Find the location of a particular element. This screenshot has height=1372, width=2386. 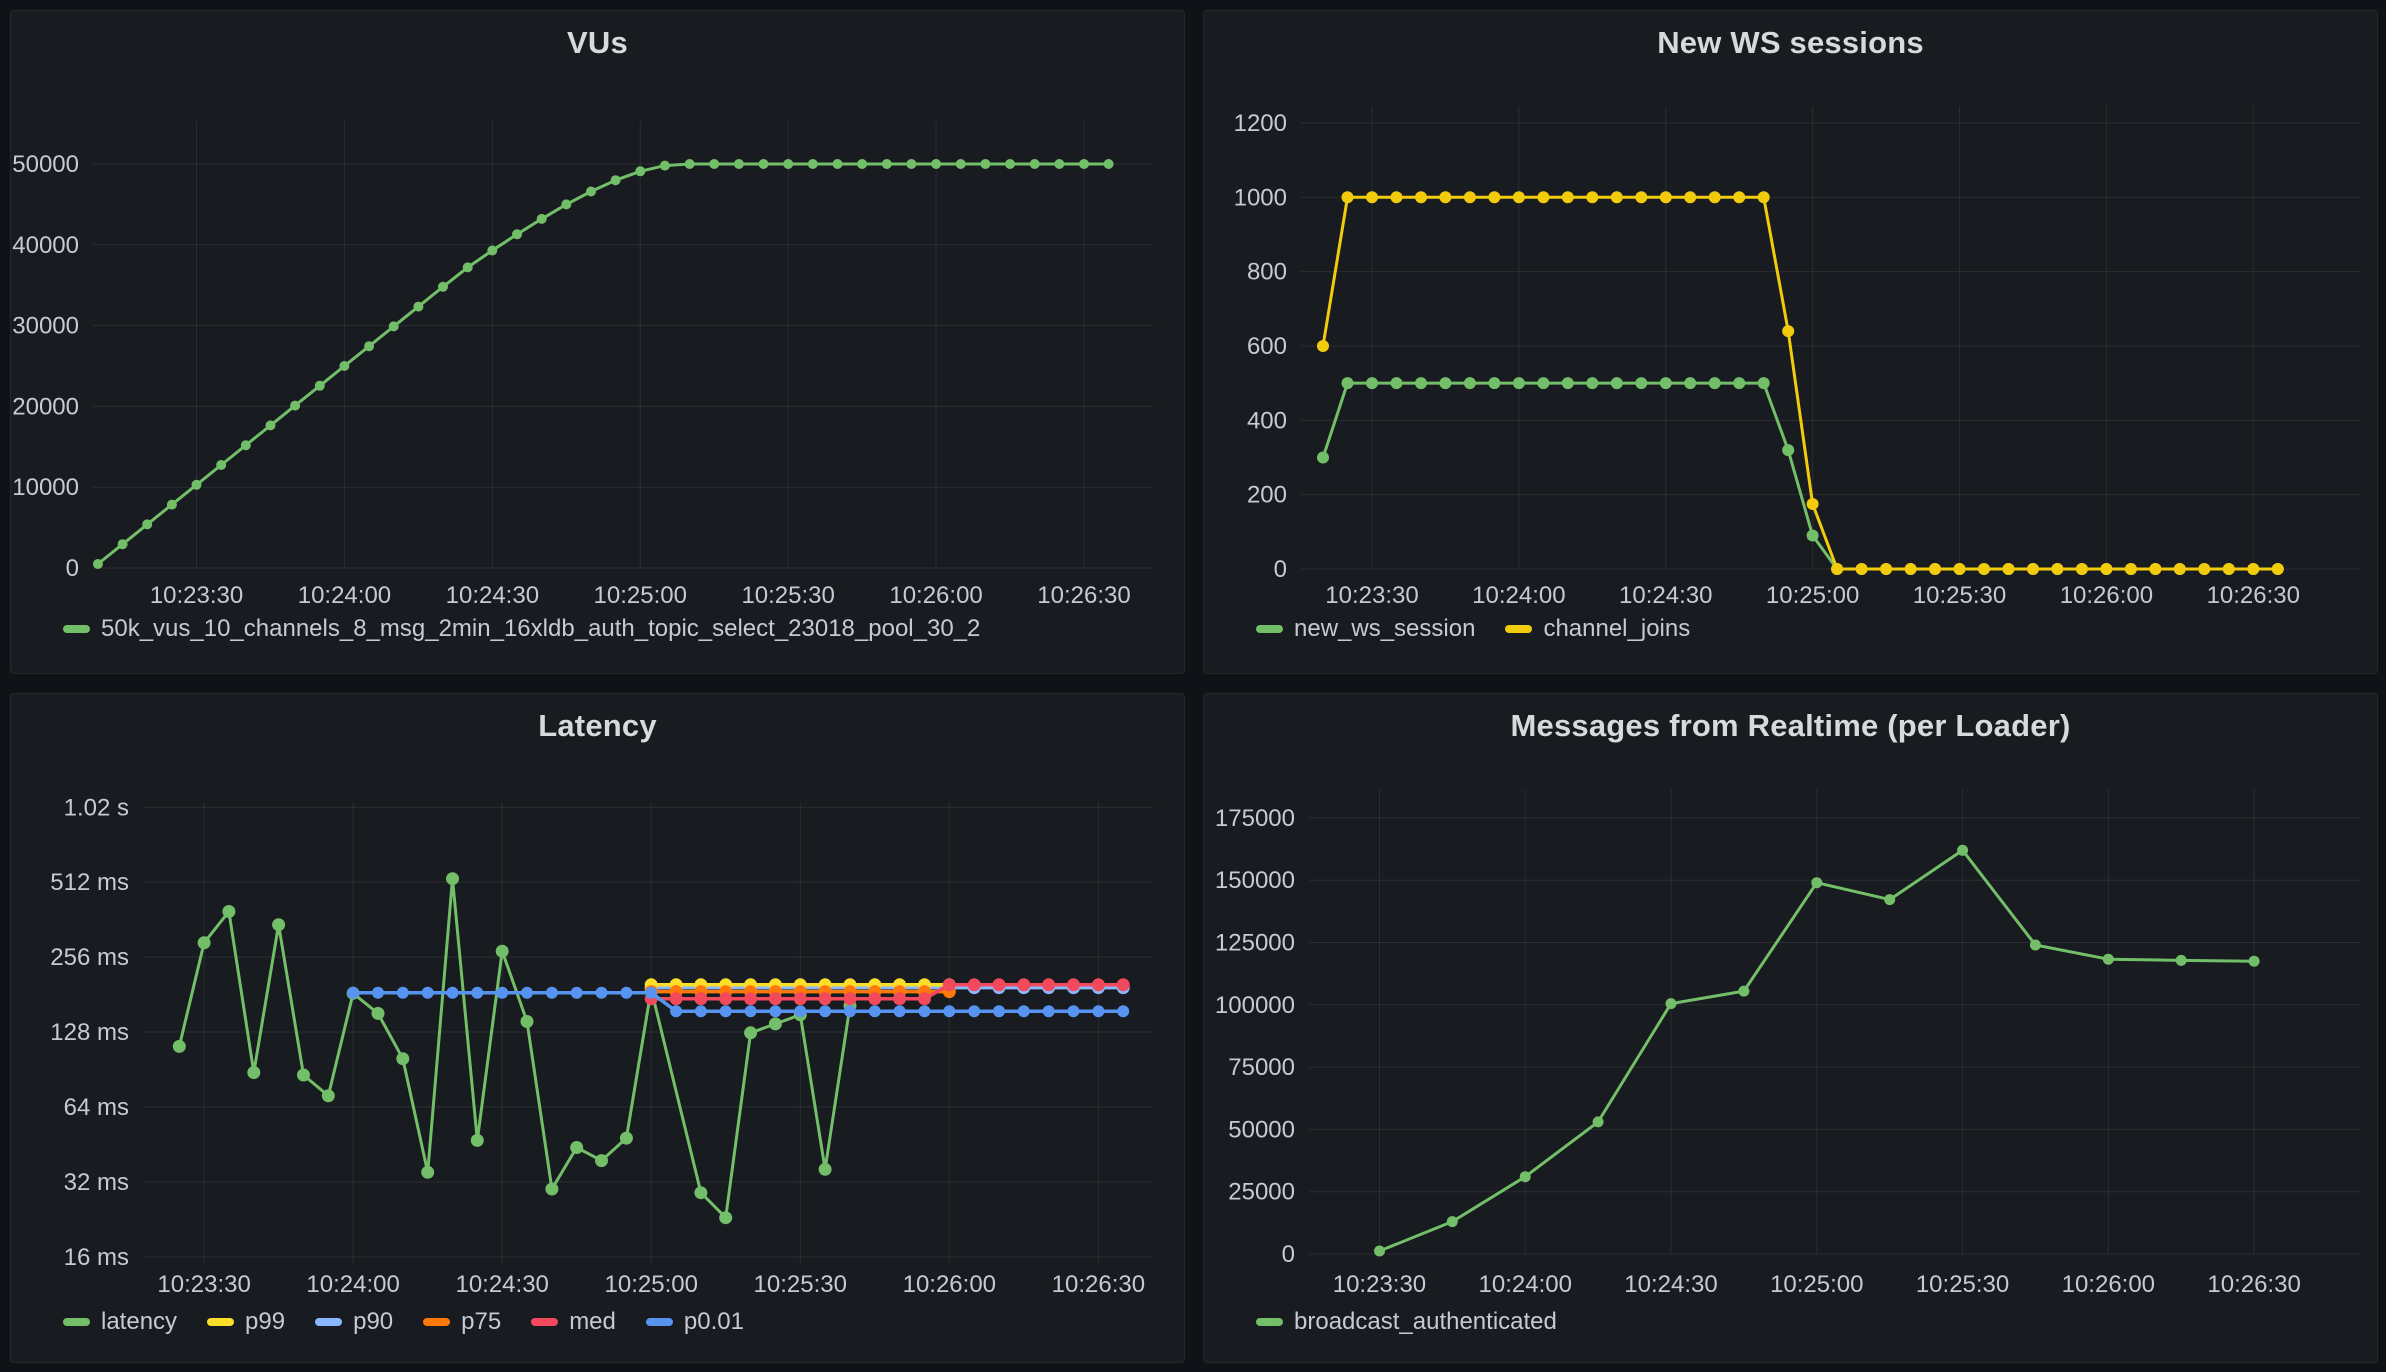

legend-item-p99: p99 is located at coordinates (246, 1322).